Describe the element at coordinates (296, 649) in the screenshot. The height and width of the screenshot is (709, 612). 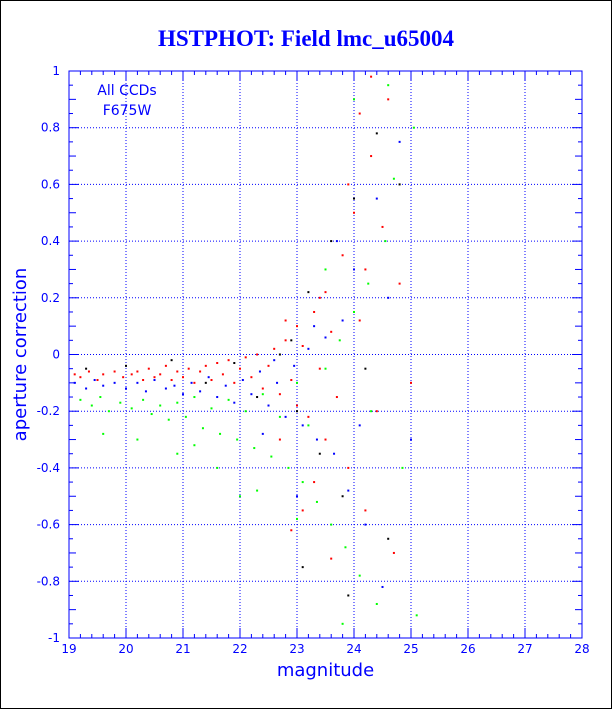
I see `x-tick-label: 23` at that location.